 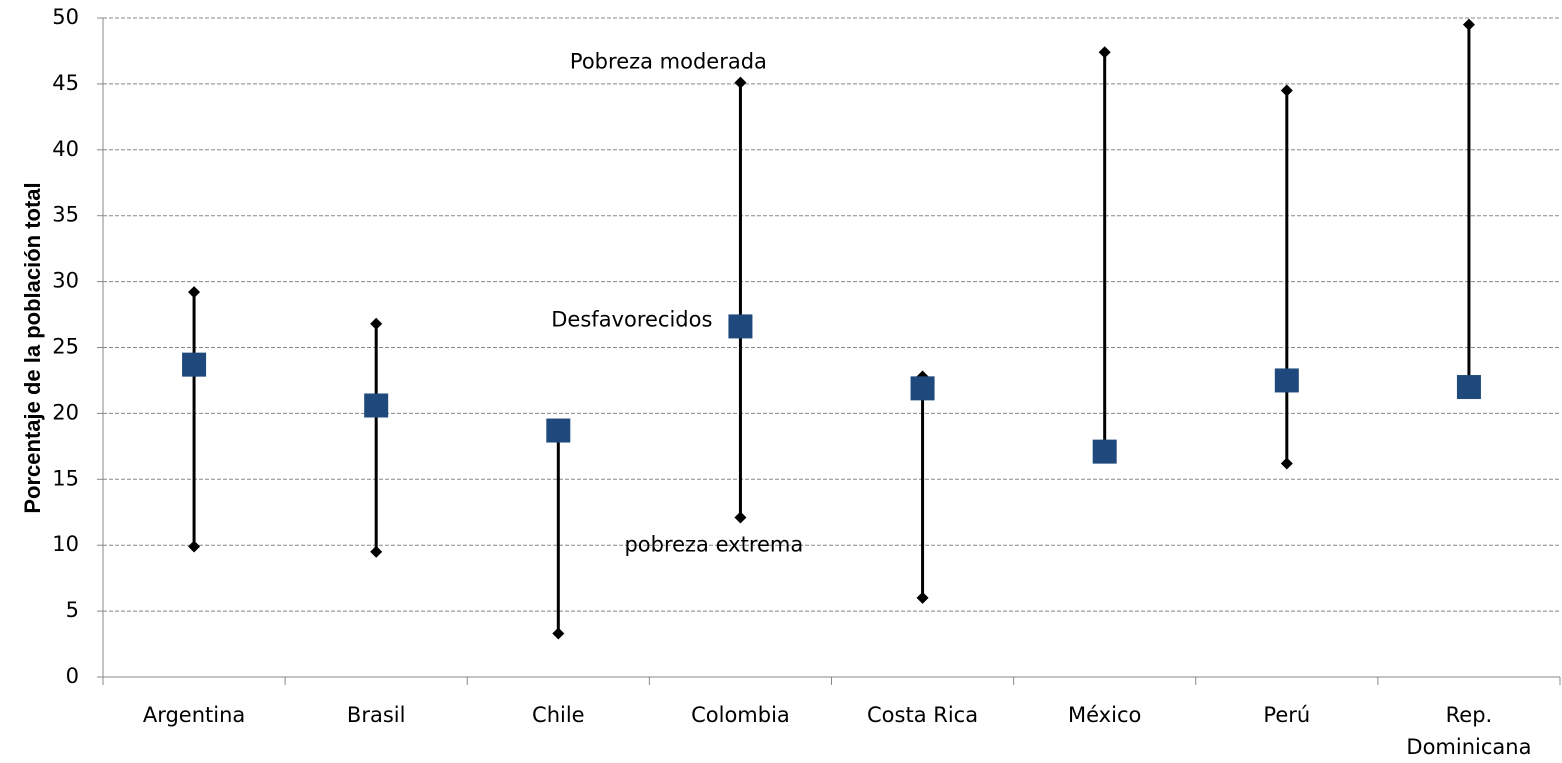 What do you see at coordinates (65, 347) in the screenshot?
I see `y-tick-label: 25` at bounding box center [65, 347].